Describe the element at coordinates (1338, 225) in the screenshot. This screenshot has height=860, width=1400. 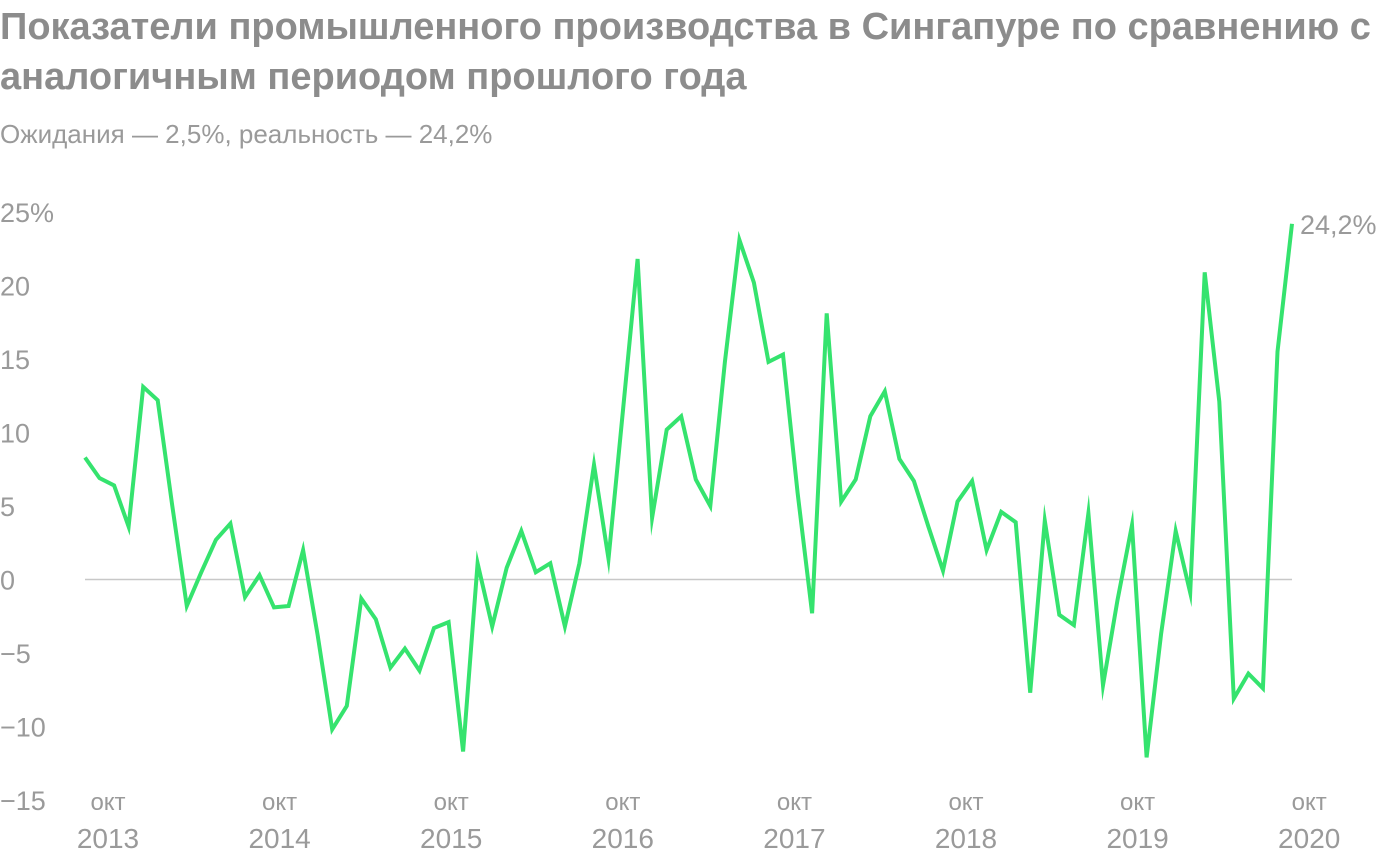
I see `last-value-label: 24,2%` at that location.